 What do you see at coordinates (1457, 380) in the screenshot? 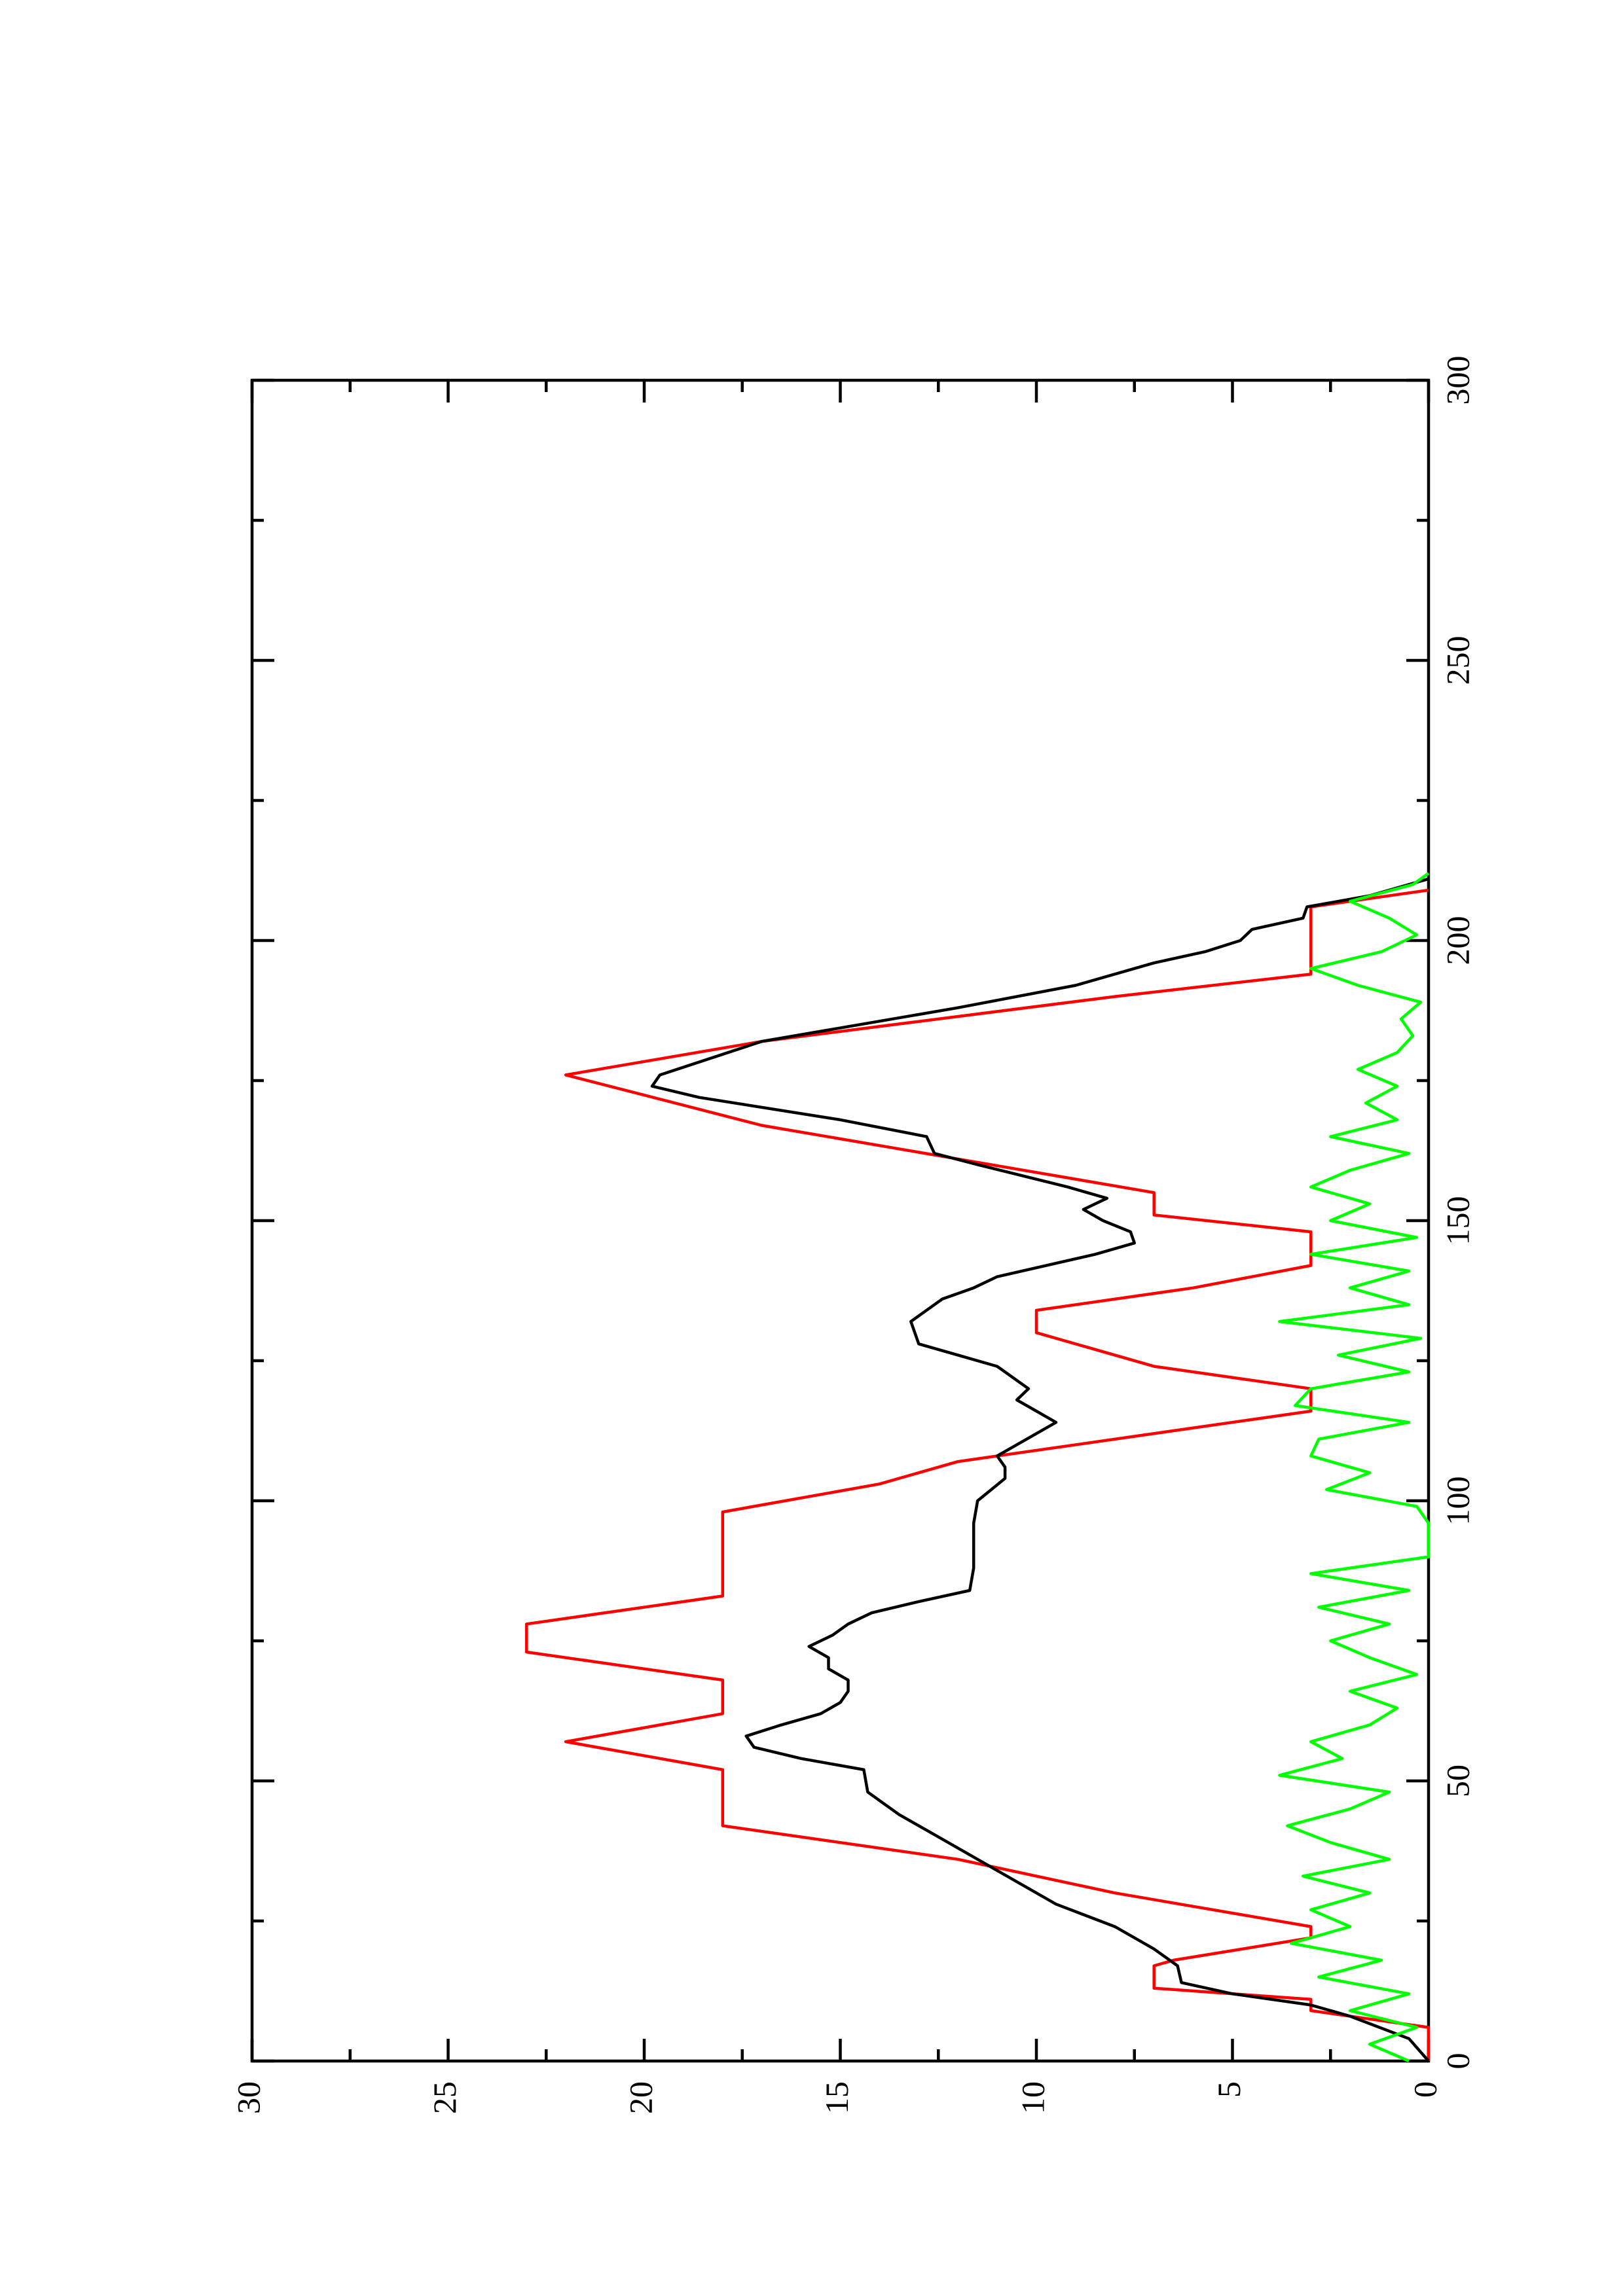
I see `x-tick-label: 300` at bounding box center [1457, 380].